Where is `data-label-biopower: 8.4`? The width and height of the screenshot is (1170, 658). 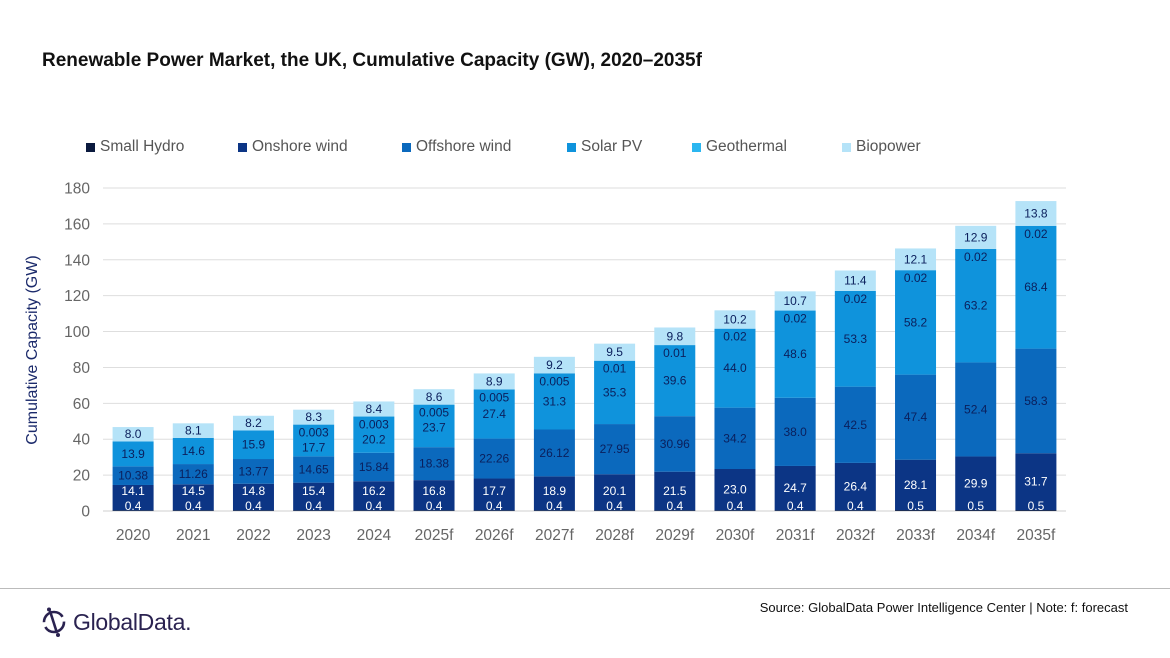
data-label-biopower: 8.4 is located at coordinates (374, 409).